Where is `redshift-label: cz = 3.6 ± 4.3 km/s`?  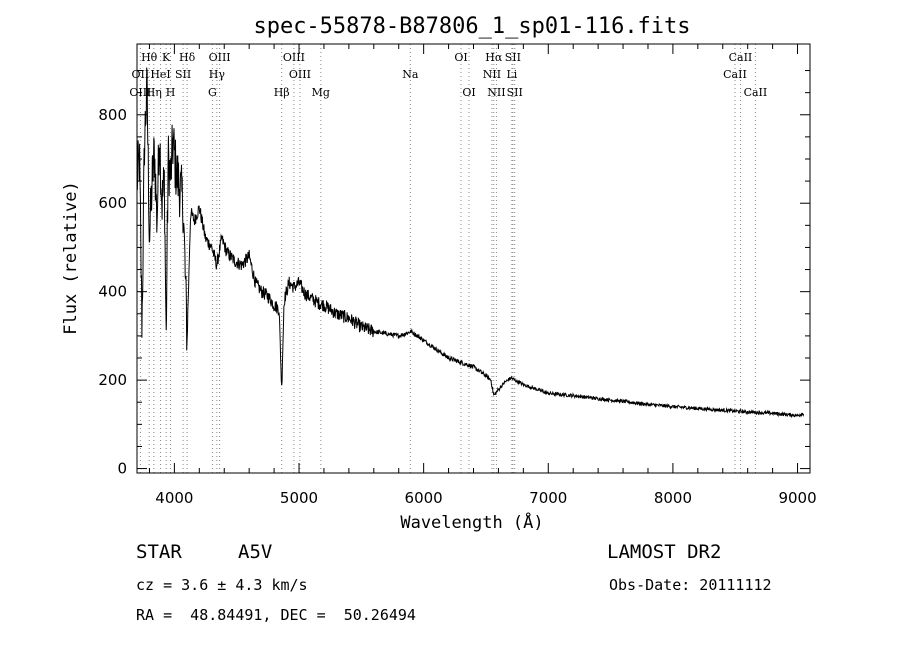 redshift-label: cz = 3.6 ± 4.3 km/s is located at coordinates (222, 585).